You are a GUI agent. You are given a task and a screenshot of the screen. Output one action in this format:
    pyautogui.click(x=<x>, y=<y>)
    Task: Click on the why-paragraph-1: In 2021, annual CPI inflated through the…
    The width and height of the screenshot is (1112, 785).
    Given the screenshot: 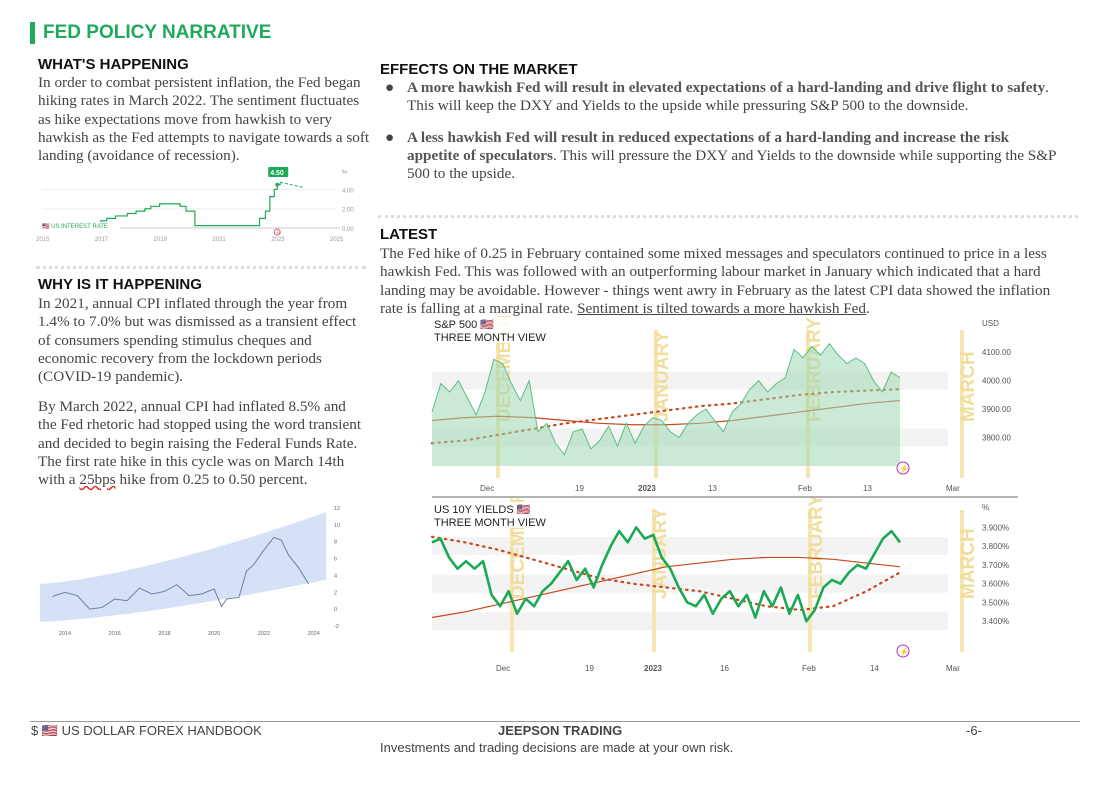 What is the action you would take?
    pyautogui.click(x=197, y=340)
    